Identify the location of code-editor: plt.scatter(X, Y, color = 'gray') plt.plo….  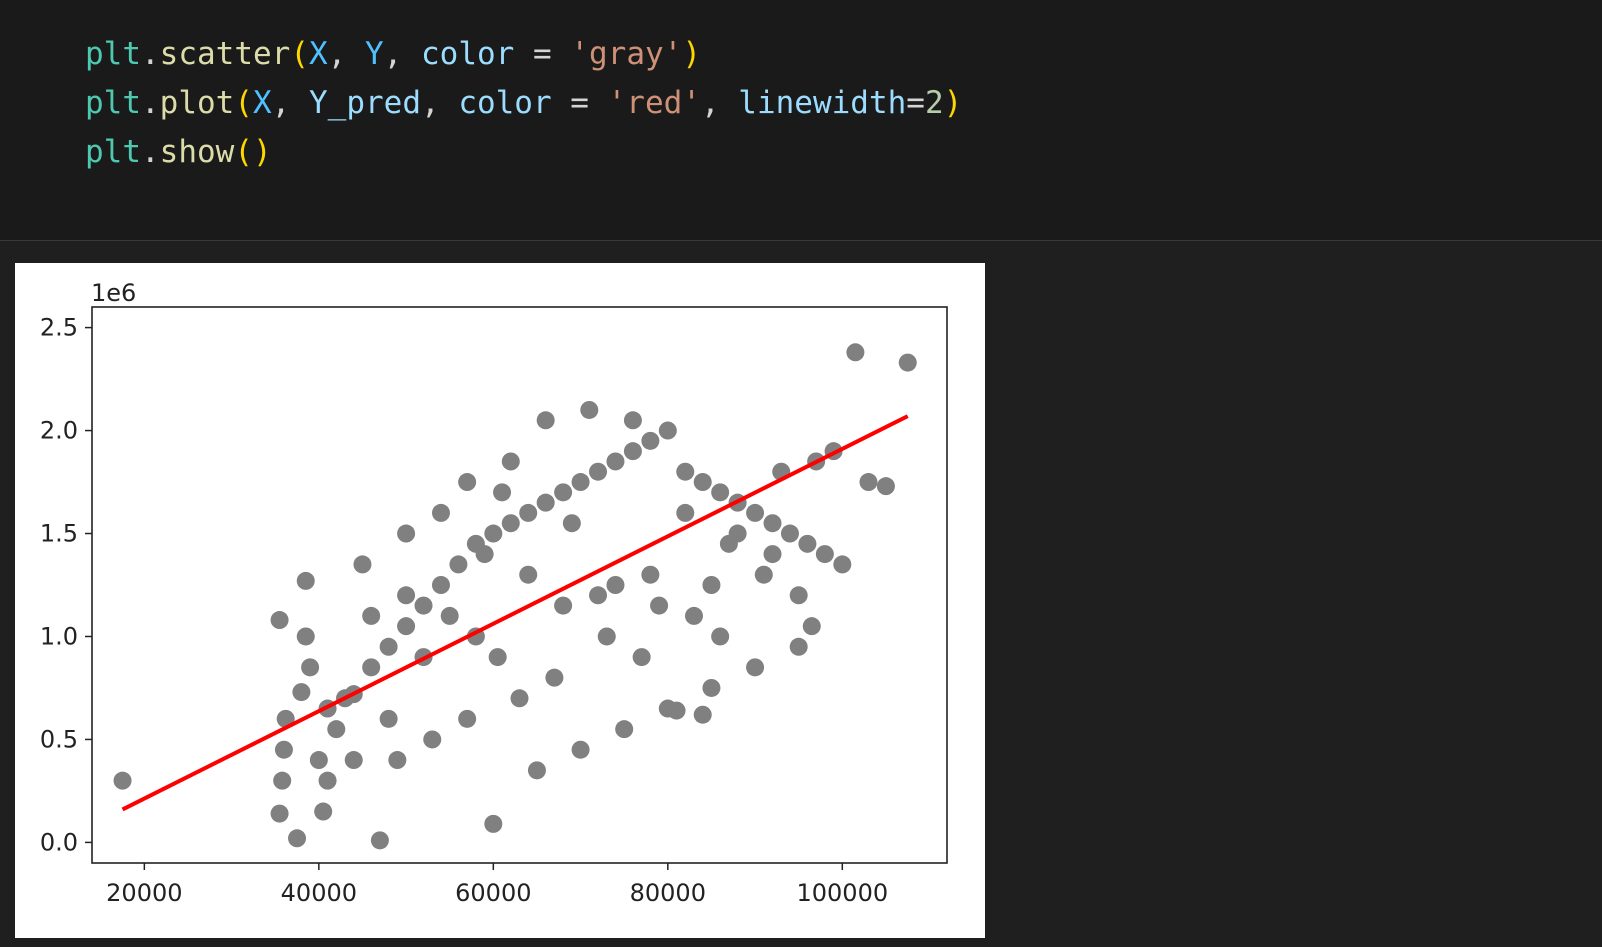
(523, 103).